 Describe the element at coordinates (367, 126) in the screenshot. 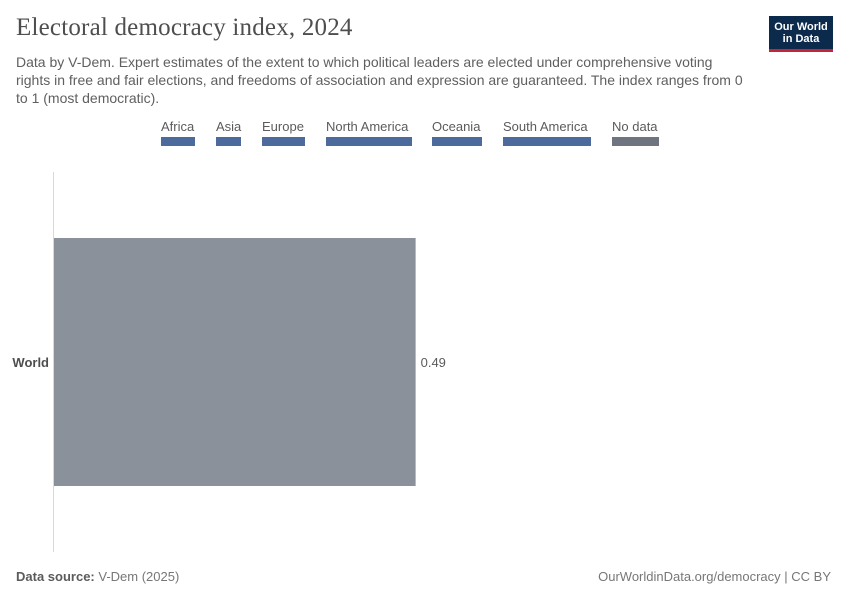

I see `legend-label: North America` at that location.